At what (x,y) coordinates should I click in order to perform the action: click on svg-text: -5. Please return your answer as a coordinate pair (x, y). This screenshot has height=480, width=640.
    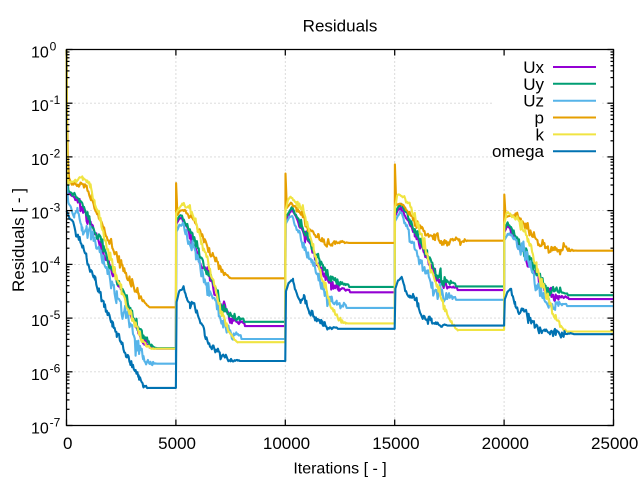
    Looking at the image, I should click on (55, 315).